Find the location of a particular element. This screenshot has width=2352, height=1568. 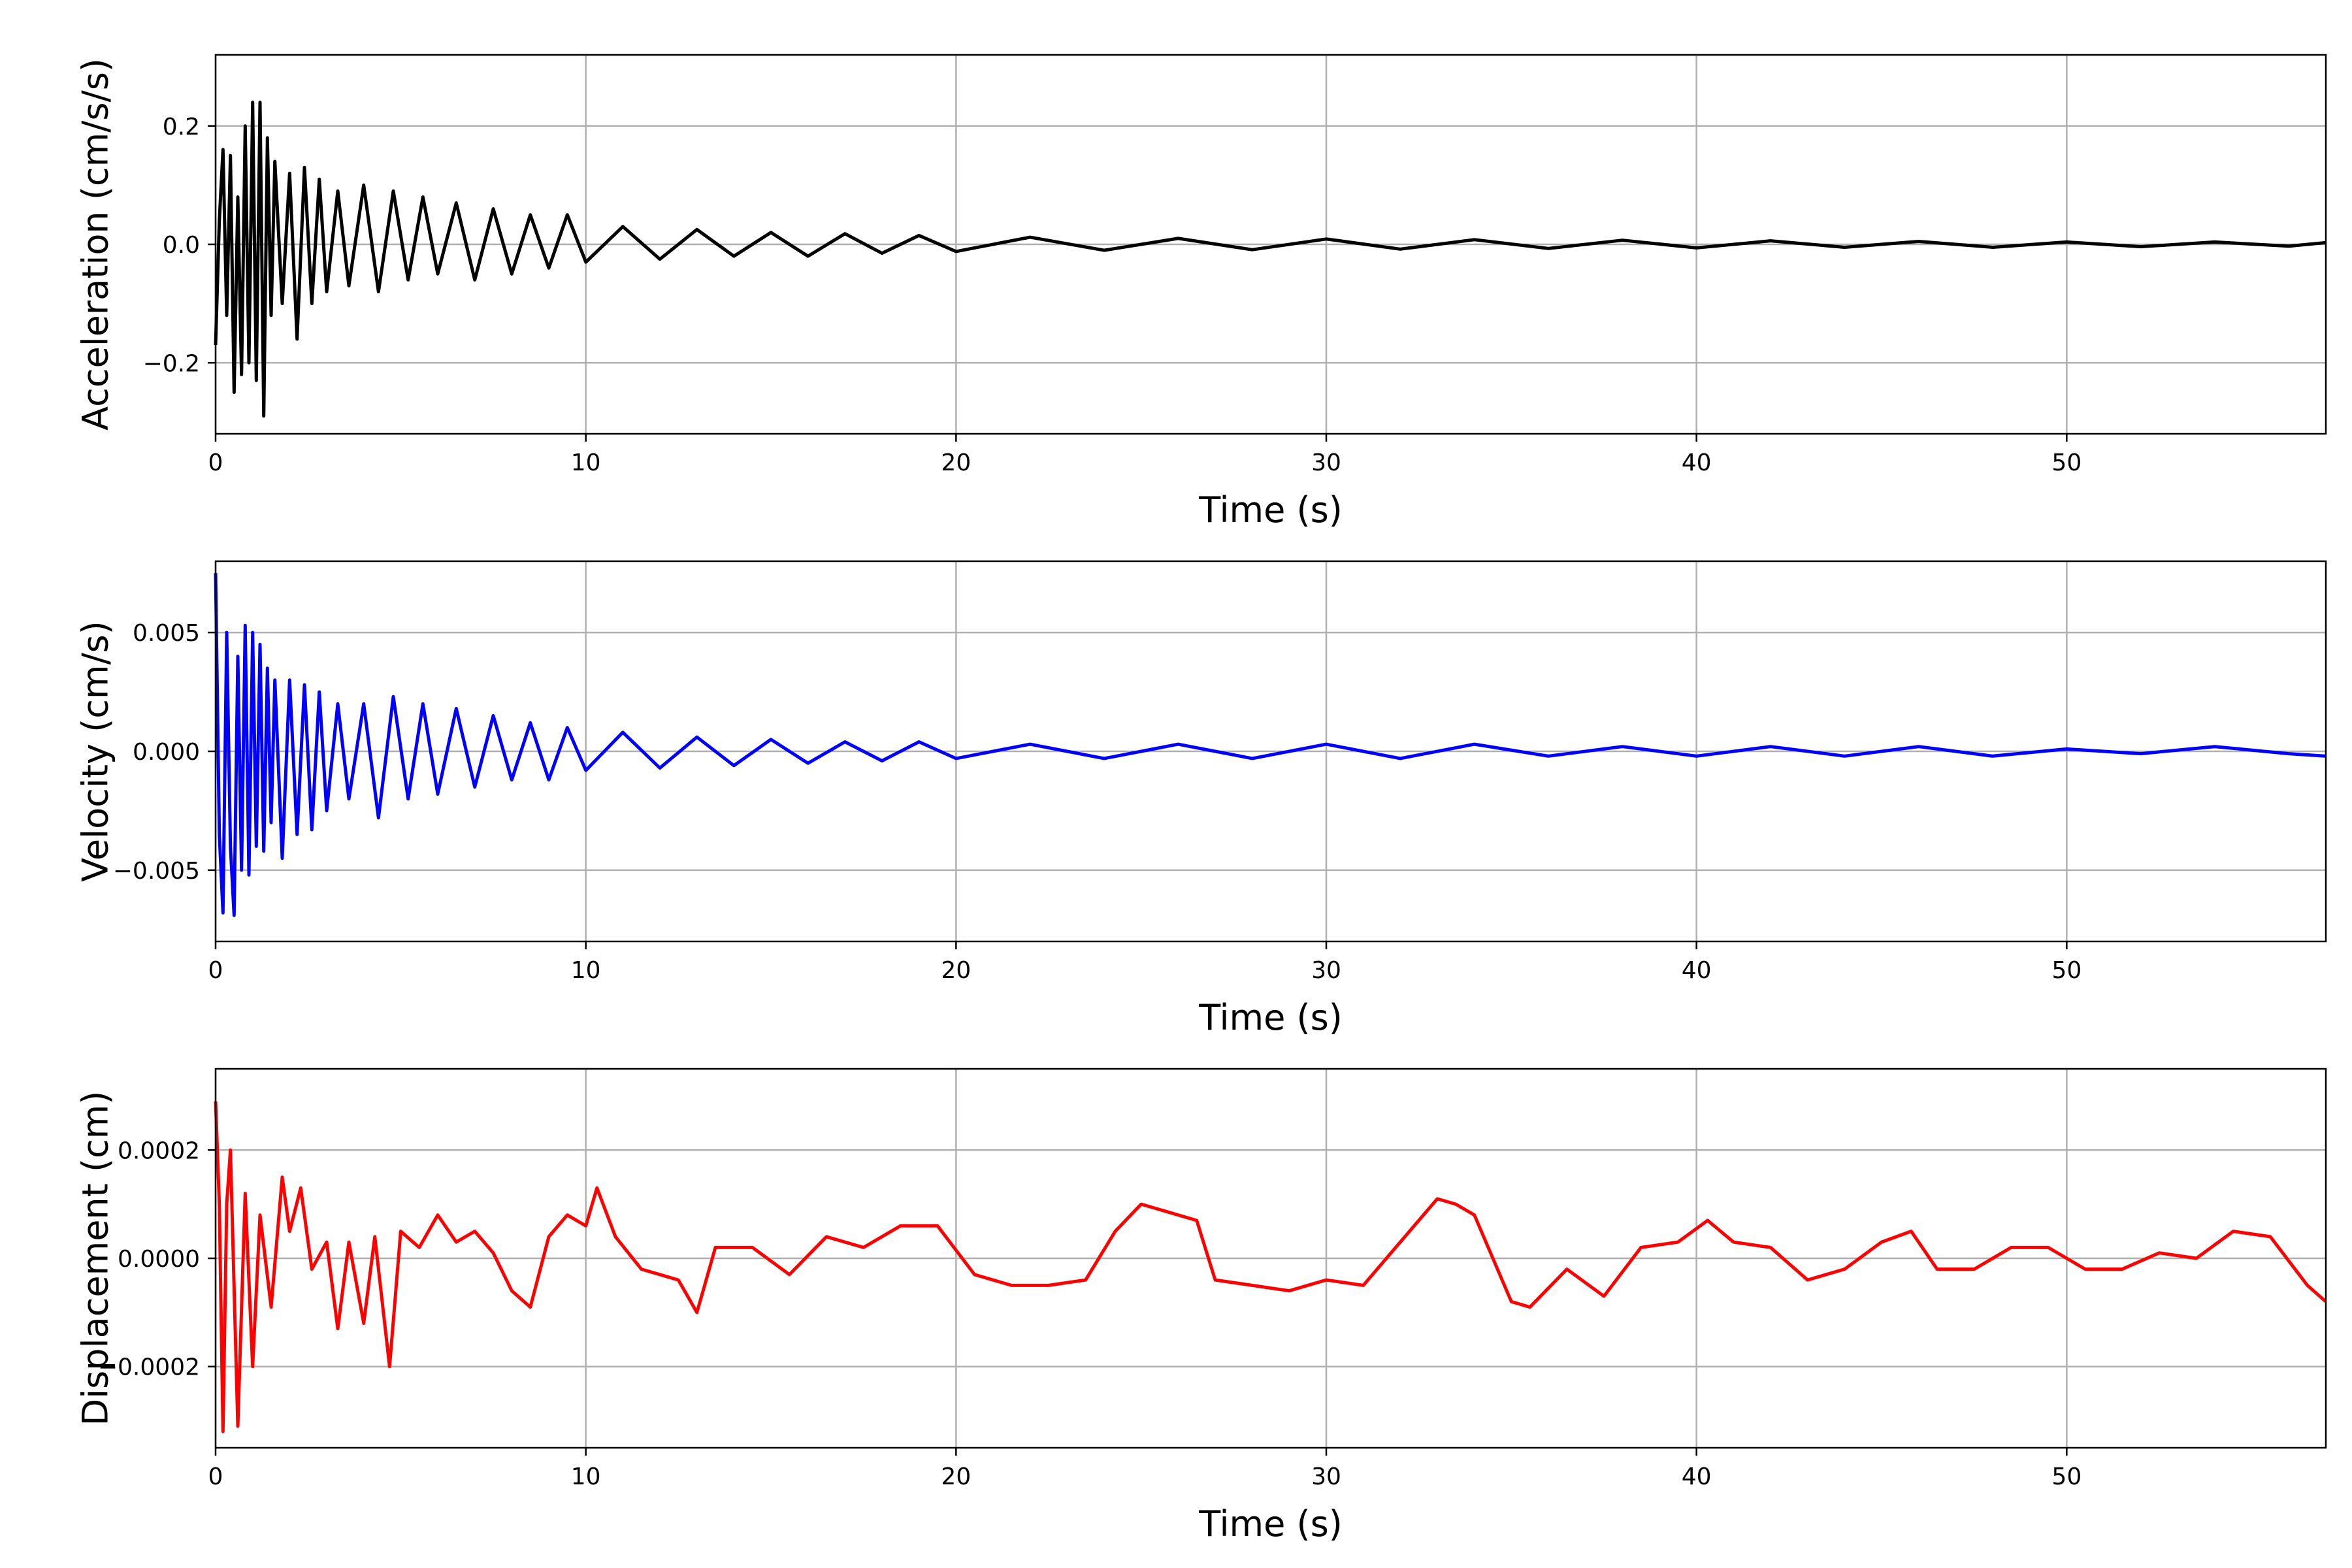

velocity-x-tick-label: 50 is located at coordinates (2066, 970).